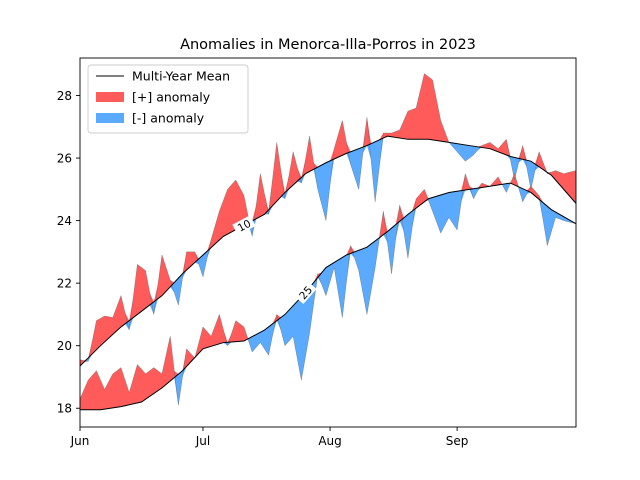 The image size is (640, 480). What do you see at coordinates (64, 409) in the screenshot?
I see `y-tick-label: 18` at bounding box center [64, 409].